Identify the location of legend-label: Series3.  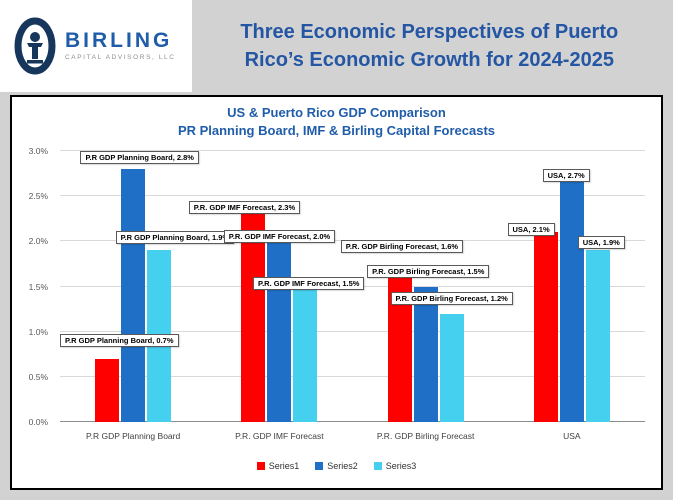
(401, 466).